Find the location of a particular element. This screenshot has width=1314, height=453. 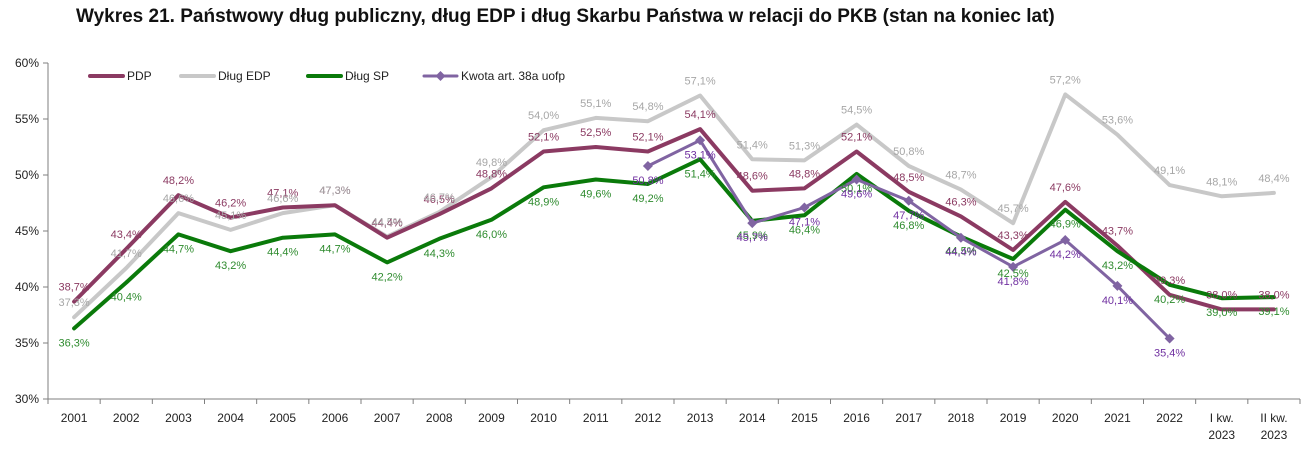

x-tick-label: 2014 is located at coordinates (752, 418).